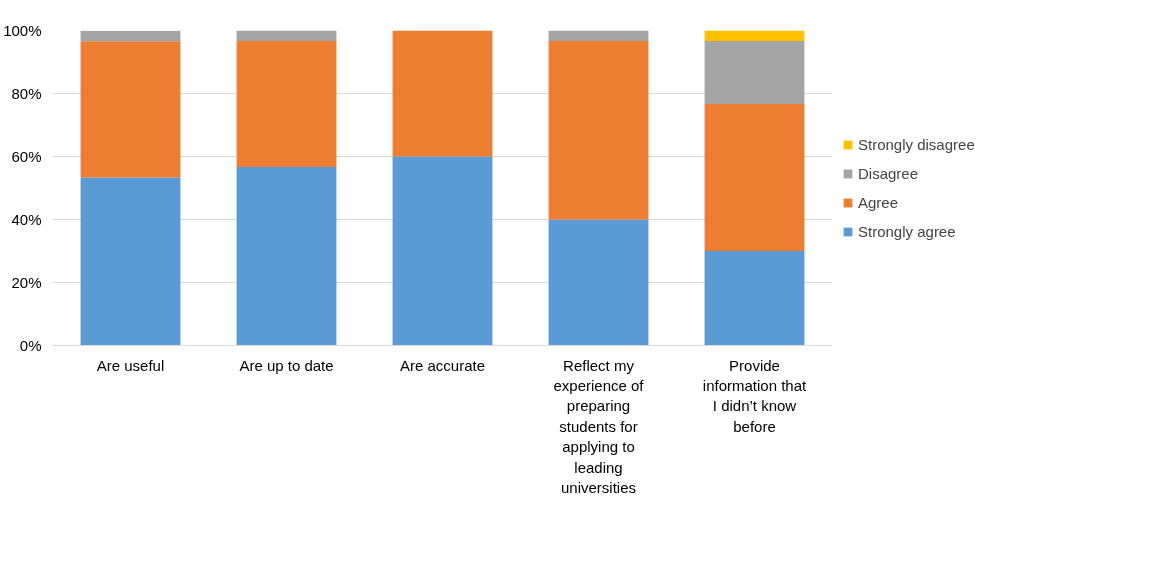 Image resolution: width=1157 pixels, height=583 pixels. I want to click on y-tick-label: 80%, so click(26, 93).